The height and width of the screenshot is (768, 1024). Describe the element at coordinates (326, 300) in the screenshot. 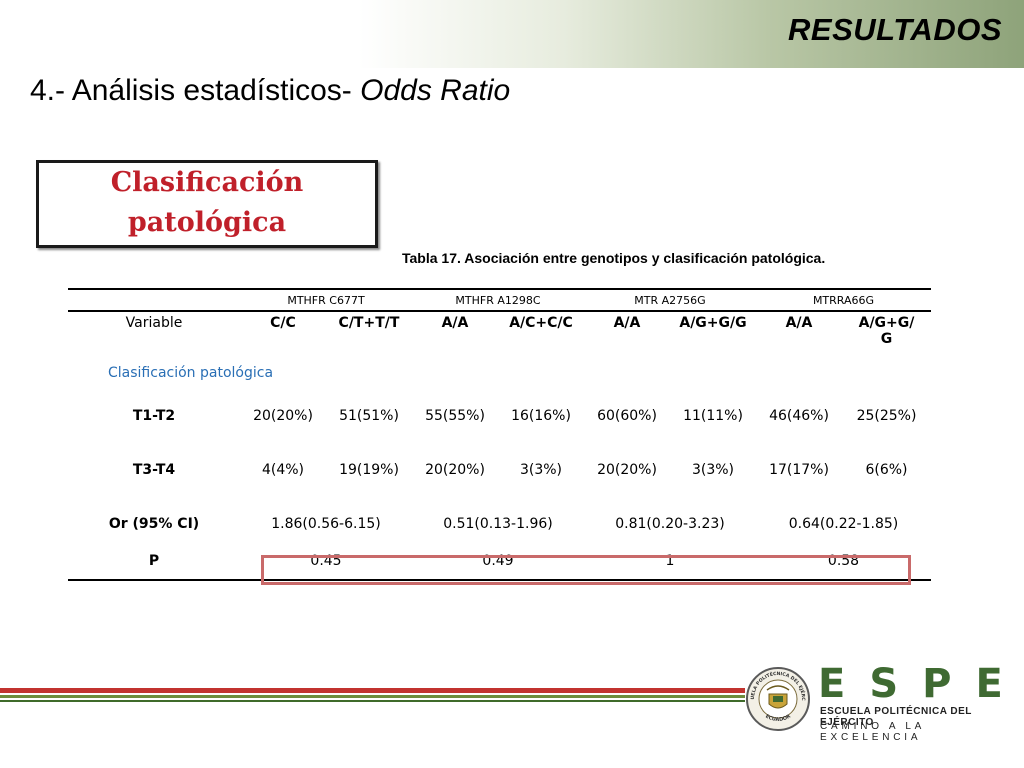

I see `gene-header: MTHFR C677T` at that location.